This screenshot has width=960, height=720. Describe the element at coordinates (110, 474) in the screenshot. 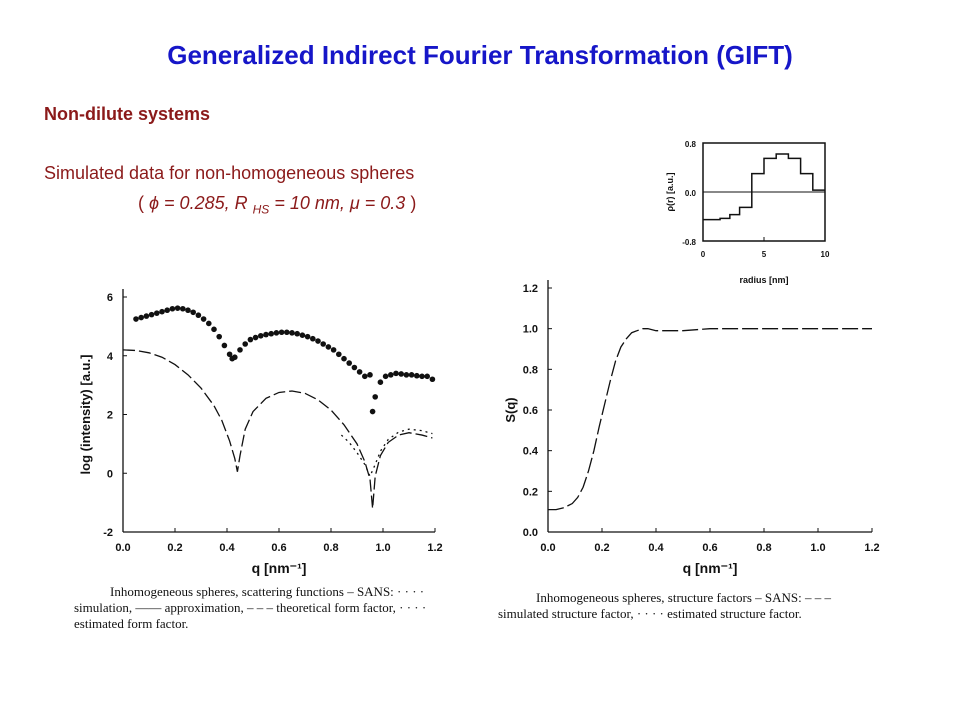

I see `y-tick-label: 0` at that location.